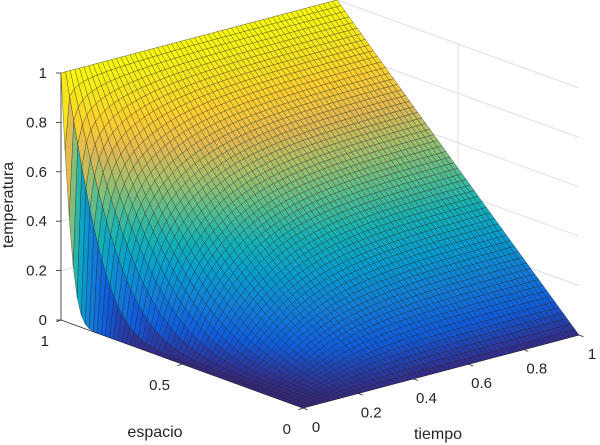 This screenshot has width=600, height=445. I want to click on z-tick-label: 0.6, so click(36, 172).